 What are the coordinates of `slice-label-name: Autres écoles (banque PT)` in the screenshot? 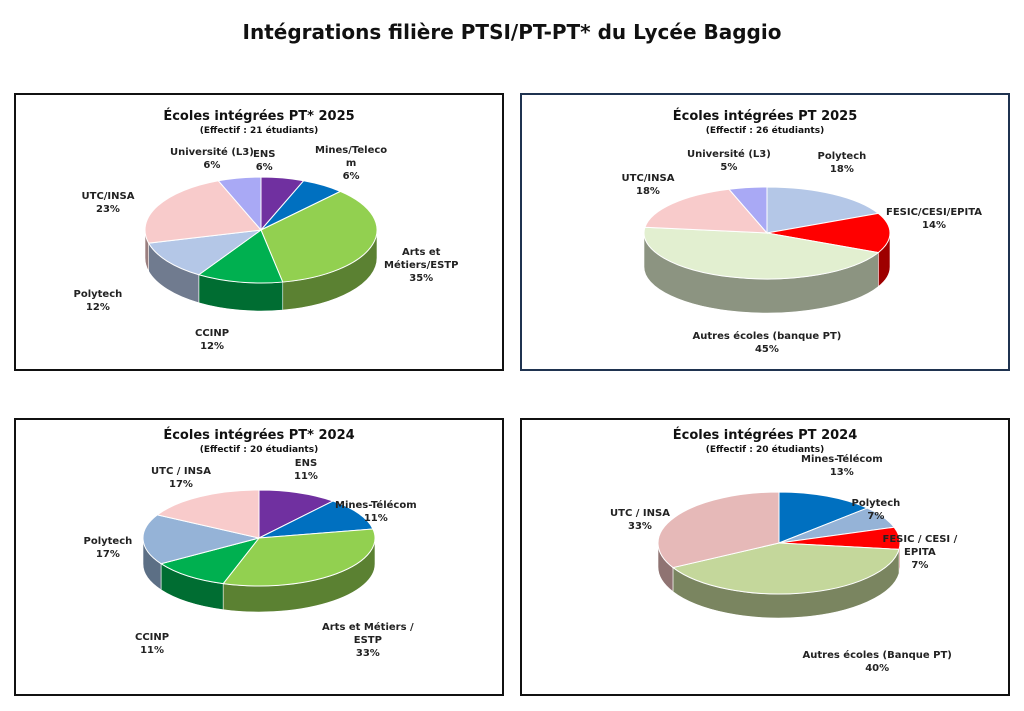 It's located at (767, 336).